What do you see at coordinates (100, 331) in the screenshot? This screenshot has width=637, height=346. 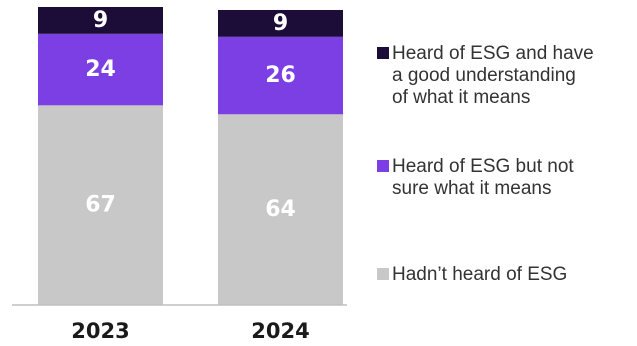 I see `category-label-2023: 2023` at bounding box center [100, 331].